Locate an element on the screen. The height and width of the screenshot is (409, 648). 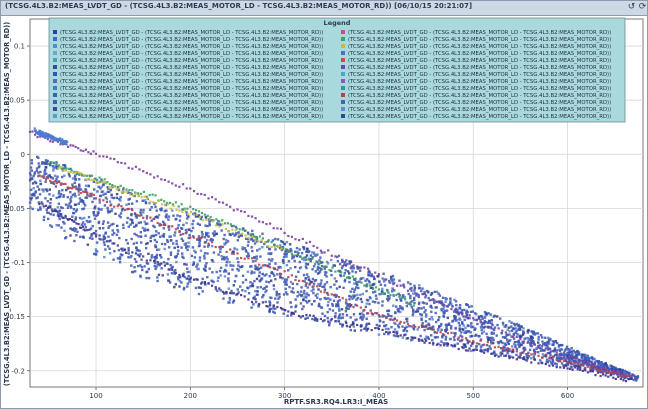
refresh-icon: ⟳ is located at coordinates (642, 7).